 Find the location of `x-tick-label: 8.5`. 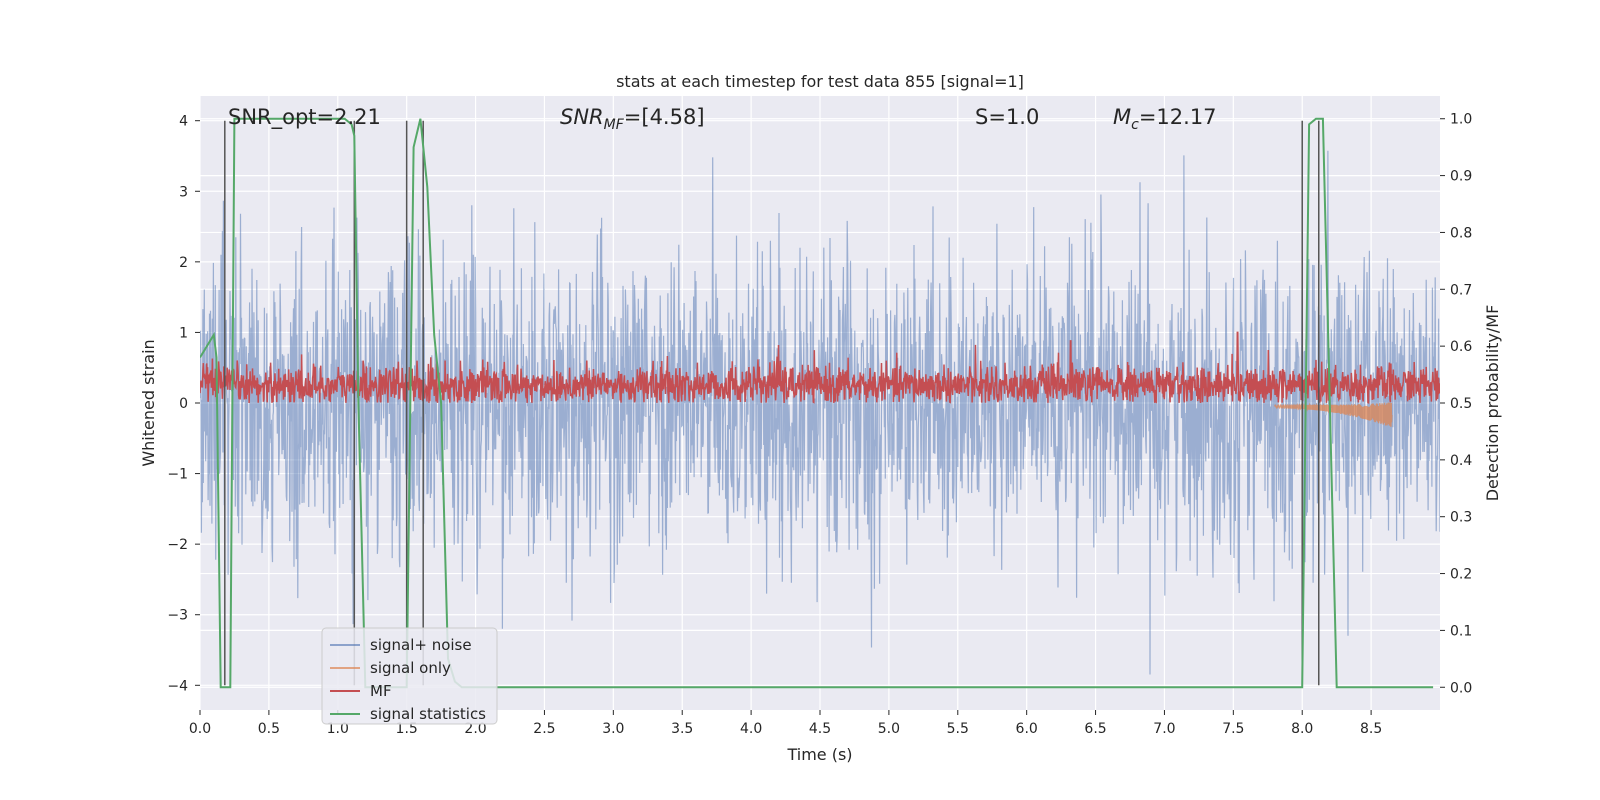

x-tick-label: 8.5 is located at coordinates (1371, 729).